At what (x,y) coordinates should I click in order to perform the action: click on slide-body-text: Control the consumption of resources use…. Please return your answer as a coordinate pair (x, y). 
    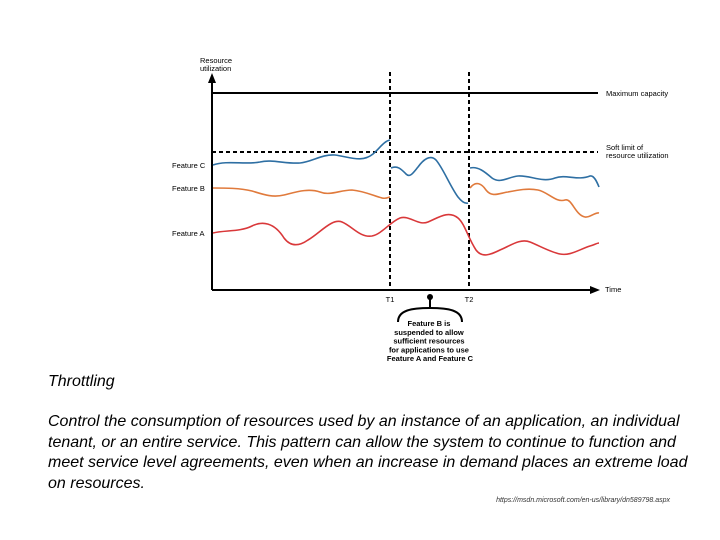
    Looking at the image, I should click on (368, 452).